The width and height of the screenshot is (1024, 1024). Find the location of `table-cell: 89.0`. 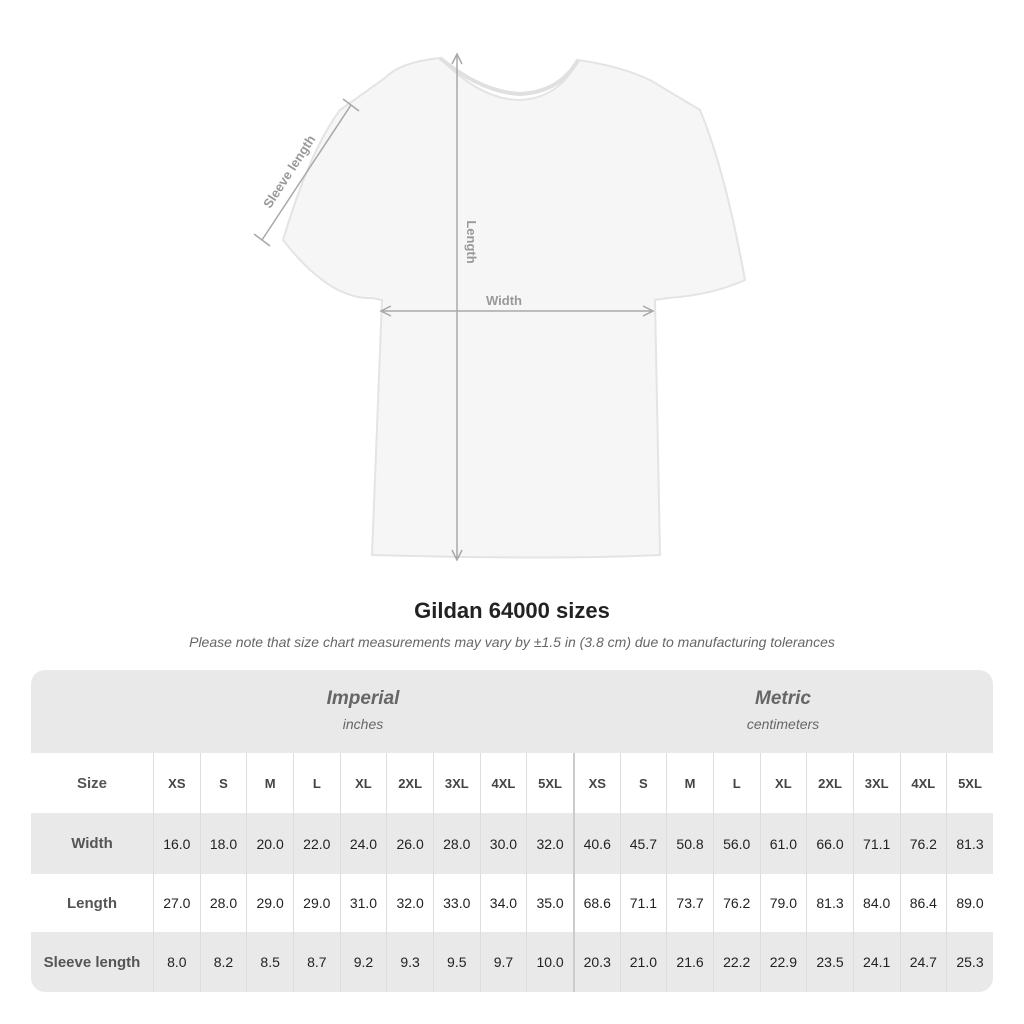

table-cell: 89.0 is located at coordinates (969, 903).